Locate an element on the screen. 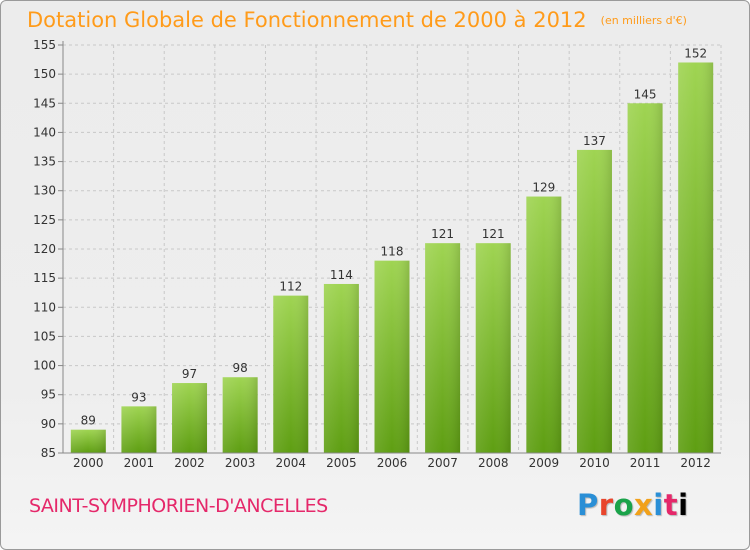 The width and height of the screenshot is (750, 550). x-tick-label: 2007 is located at coordinates (442, 463).